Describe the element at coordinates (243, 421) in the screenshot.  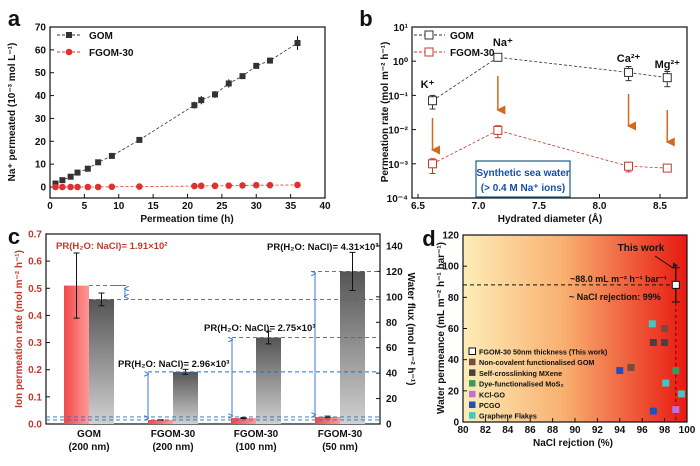
I see `ion-permeation-bar` at that location.